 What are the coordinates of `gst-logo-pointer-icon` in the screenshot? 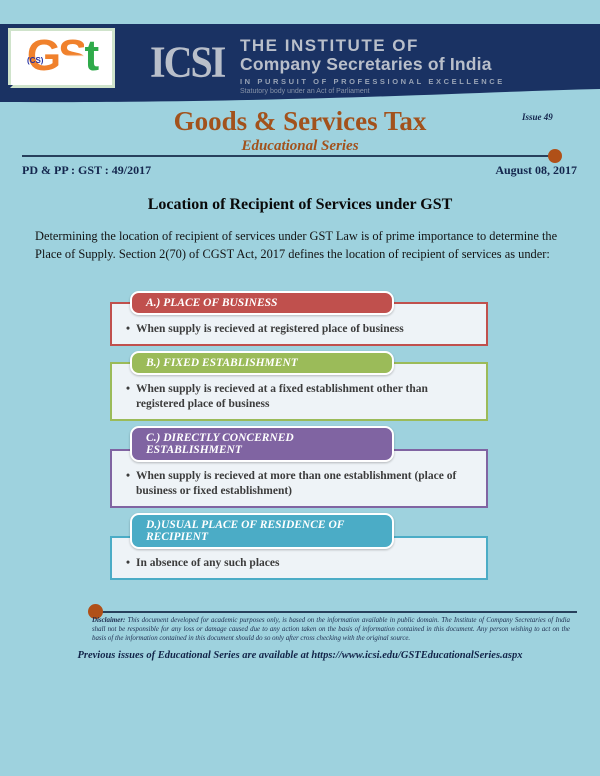 It's located at (7, 90).